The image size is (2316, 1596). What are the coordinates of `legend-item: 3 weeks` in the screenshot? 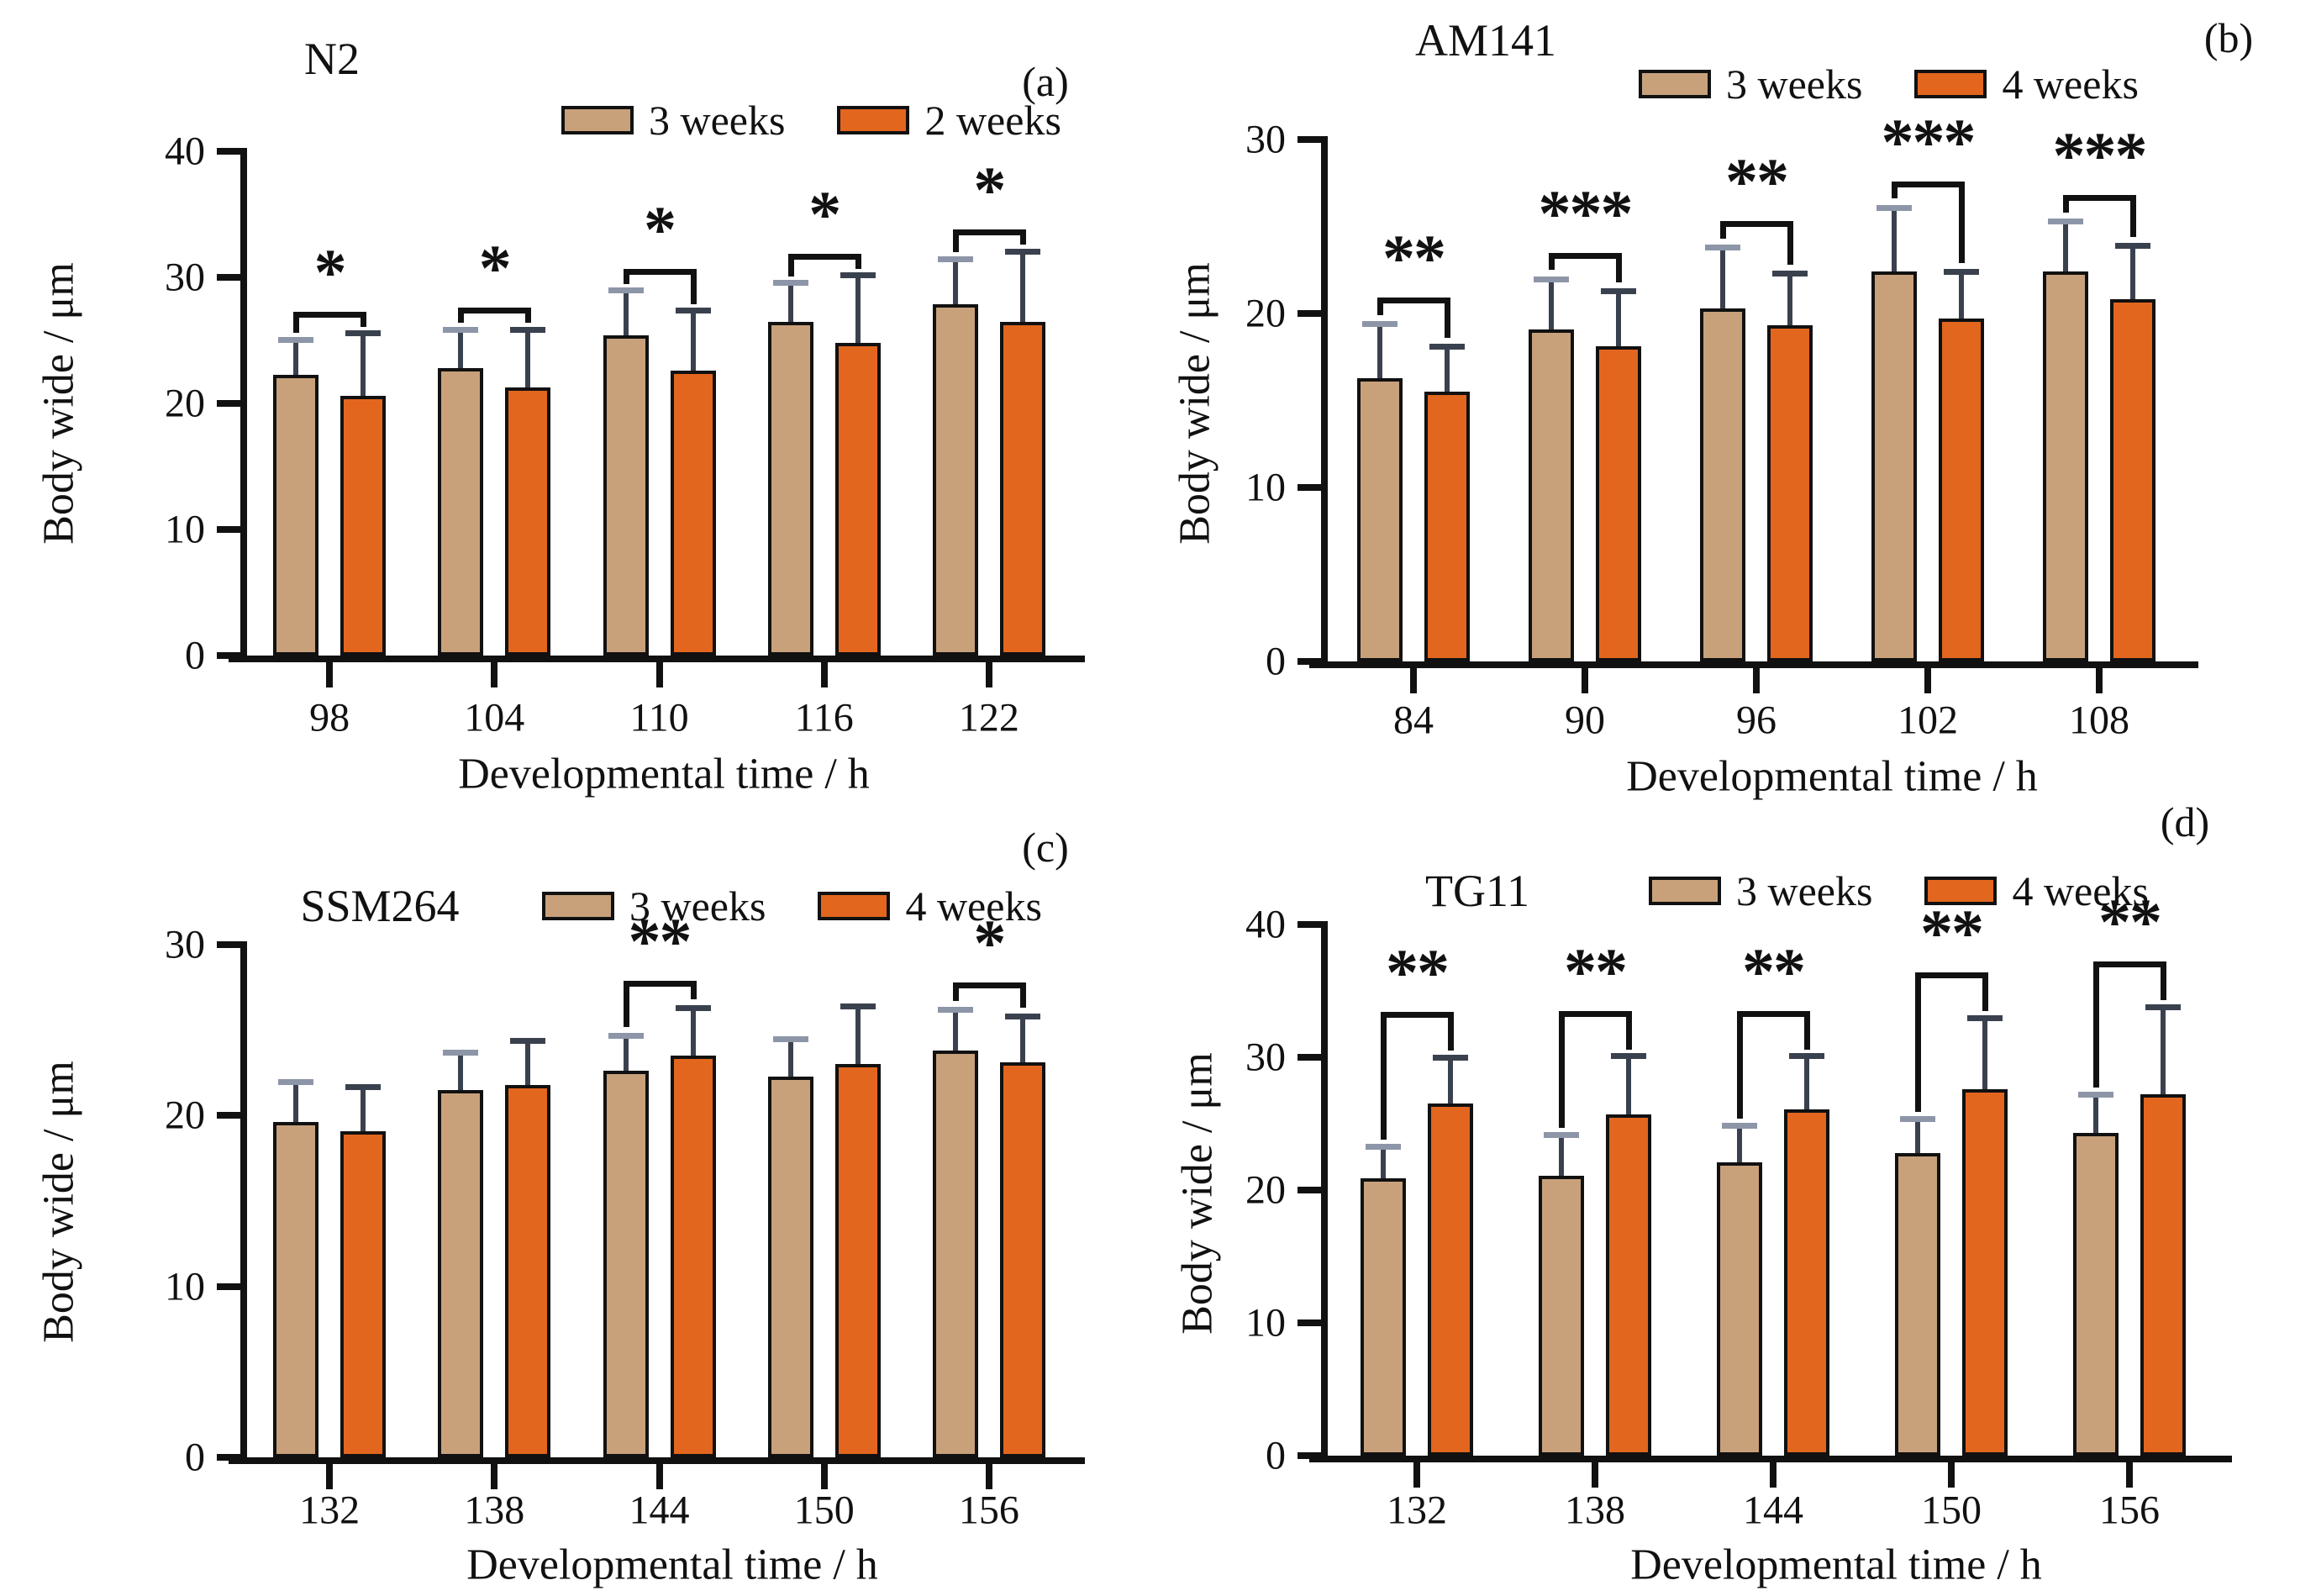 It's located at (1760, 891).